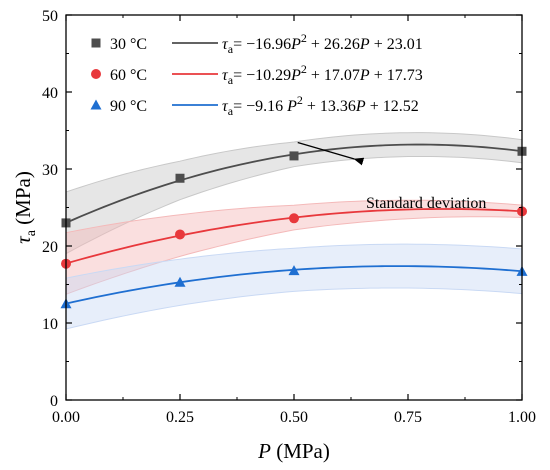  Describe the element at coordinates (50, 247) in the screenshot. I see `y-tick-label: 20` at that location.